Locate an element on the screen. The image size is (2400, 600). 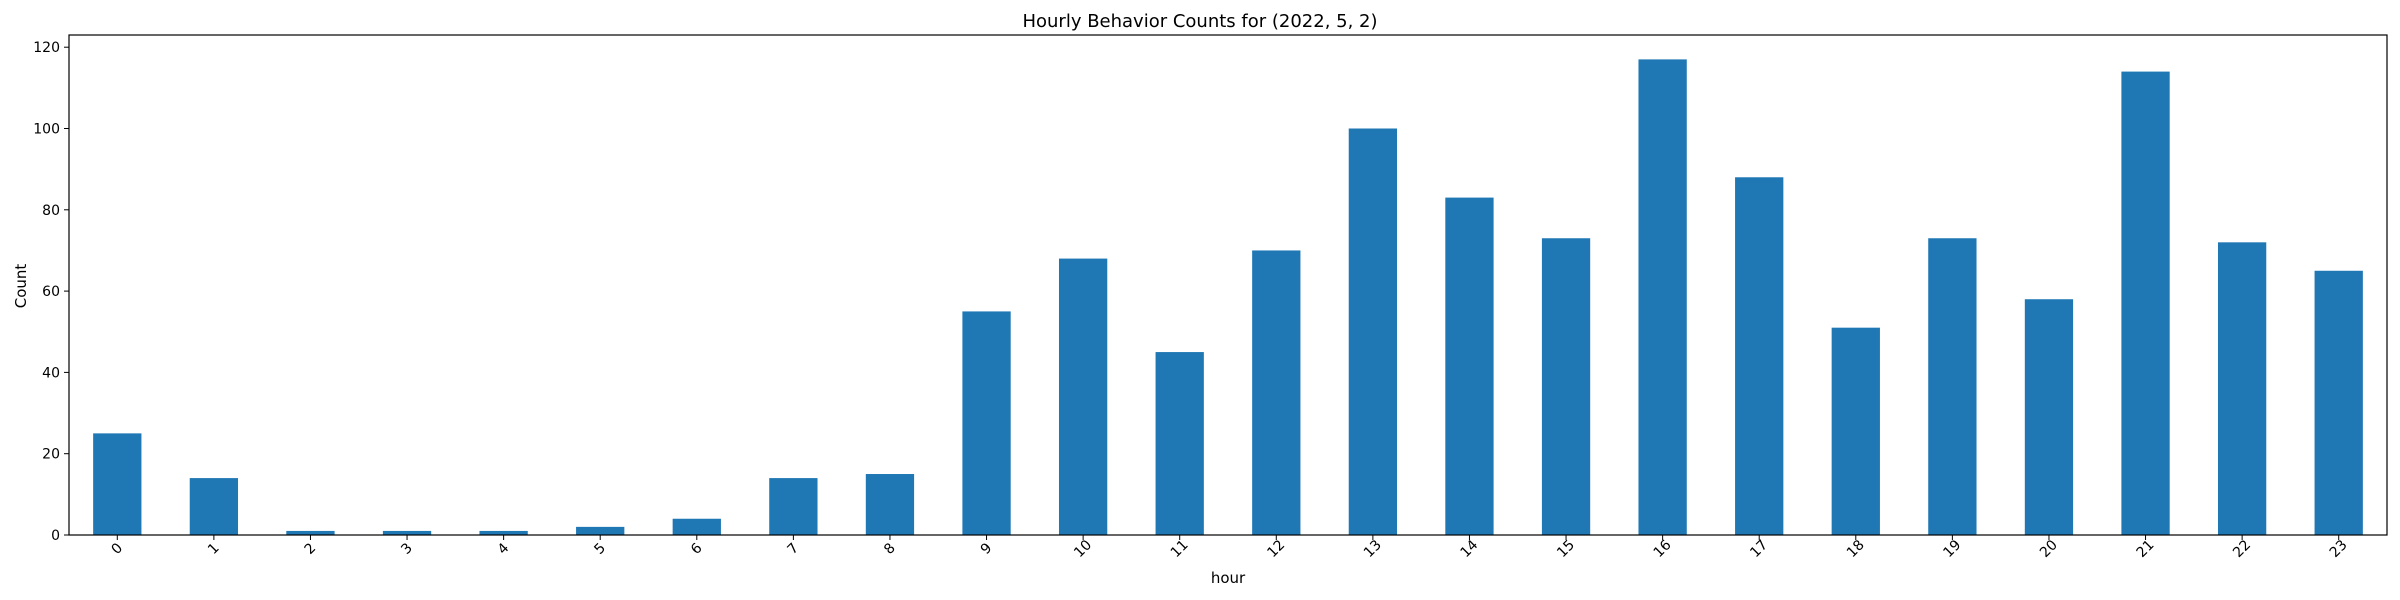
y-tick-label: 100 is located at coordinates (46, 130).